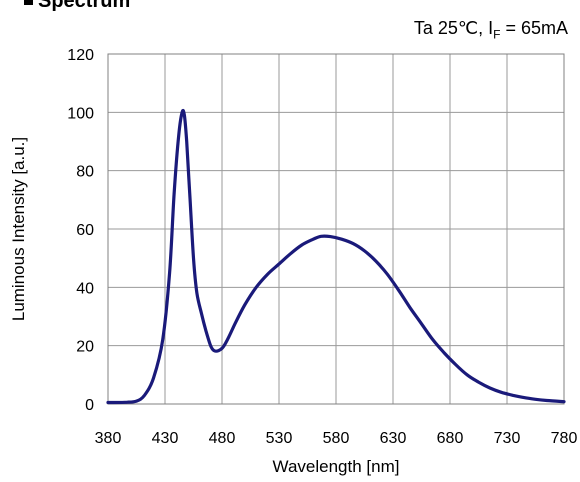 The height and width of the screenshot is (482, 580). Describe the element at coordinates (564, 438) in the screenshot. I see `x-tick-label-8: 780` at that location.